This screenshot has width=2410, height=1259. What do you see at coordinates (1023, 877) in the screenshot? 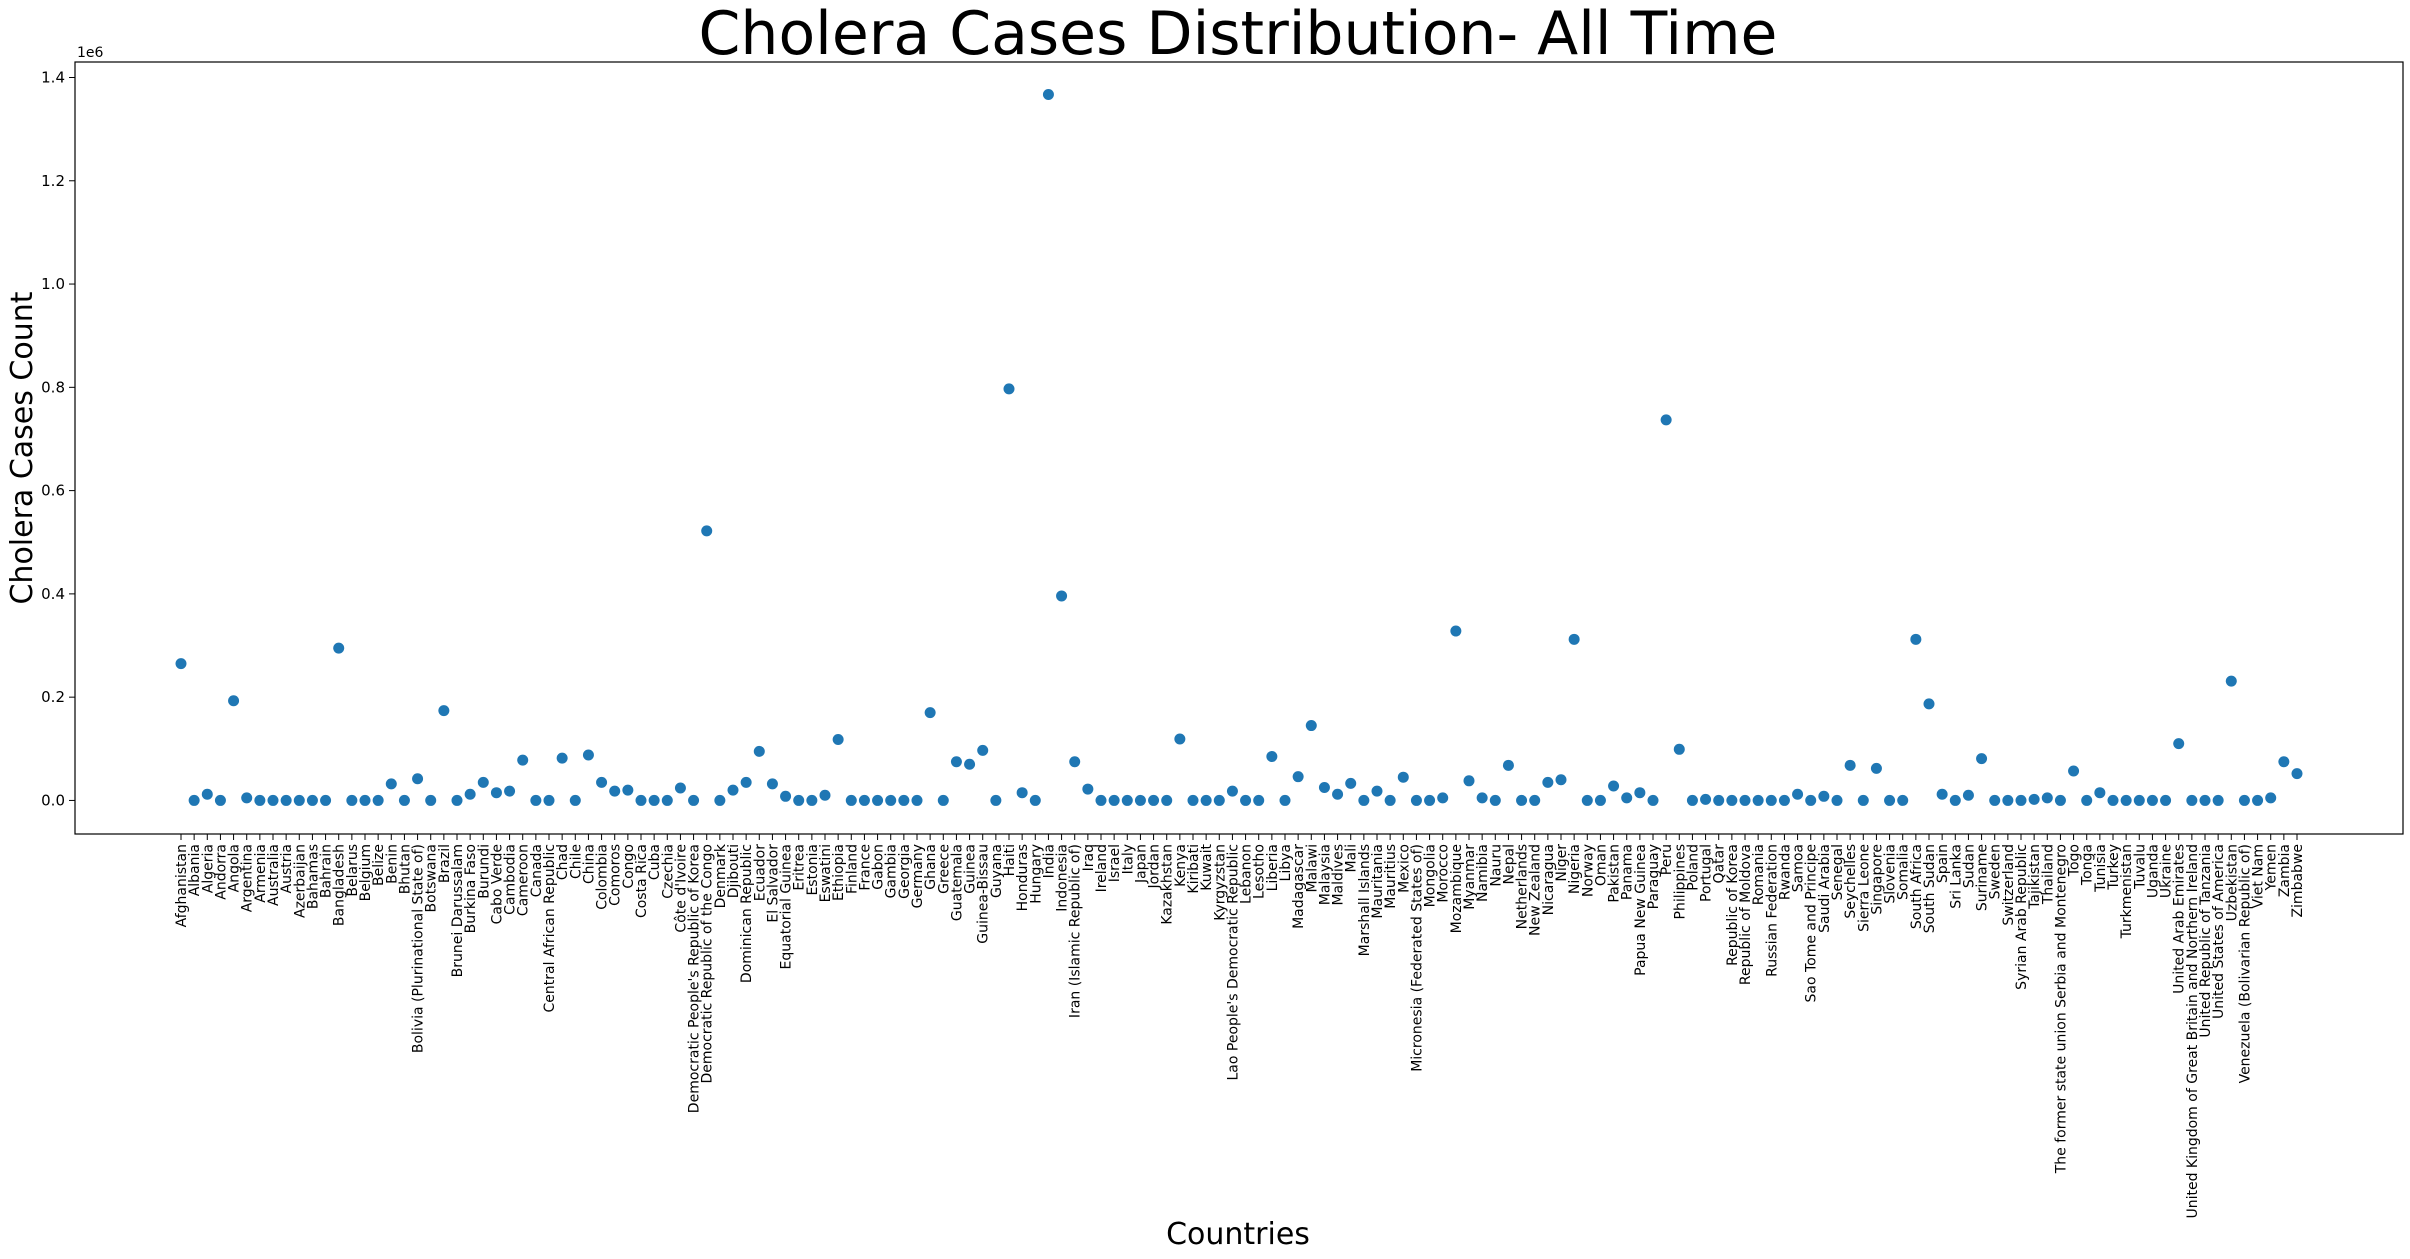
I see `x-tick-label: Honduras` at bounding box center [1023, 877].